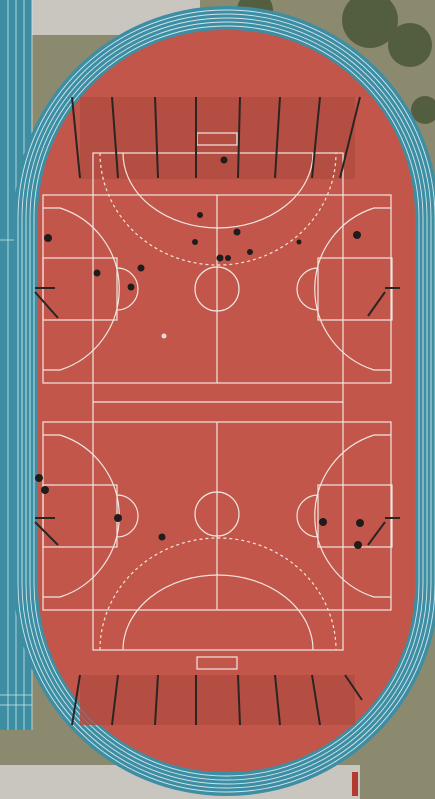 Image resolution: width=435 pixels, height=799 pixels. I want to click on fence-top, so click(216, 137).